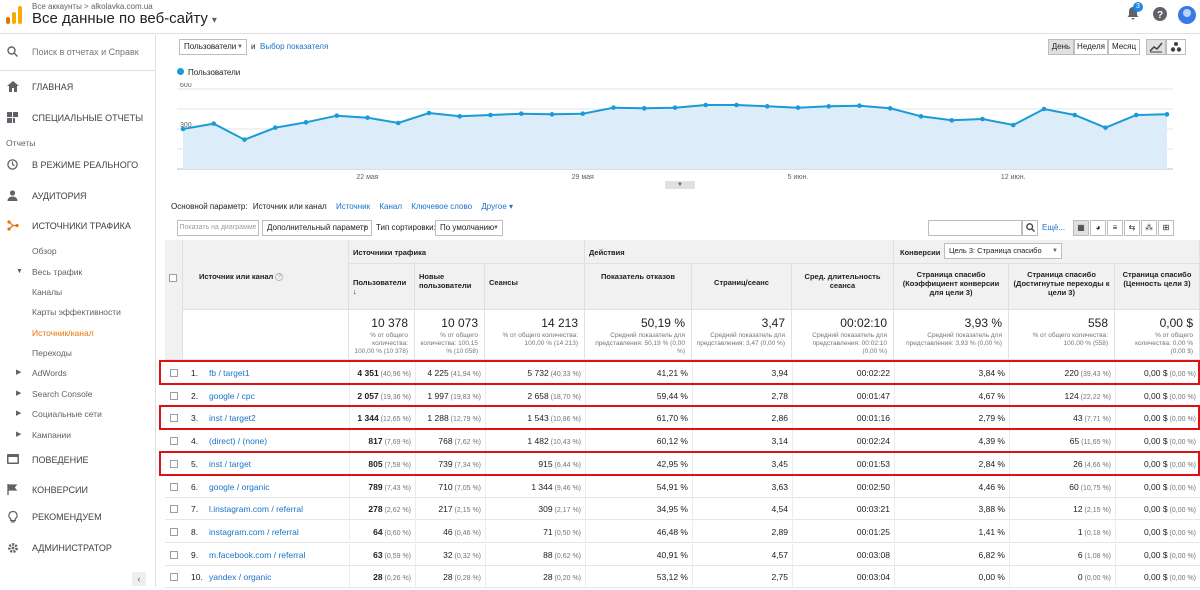  What do you see at coordinates (139, 579) in the screenshot?
I see `collapse-sidebar-button: ‹` at bounding box center [139, 579].